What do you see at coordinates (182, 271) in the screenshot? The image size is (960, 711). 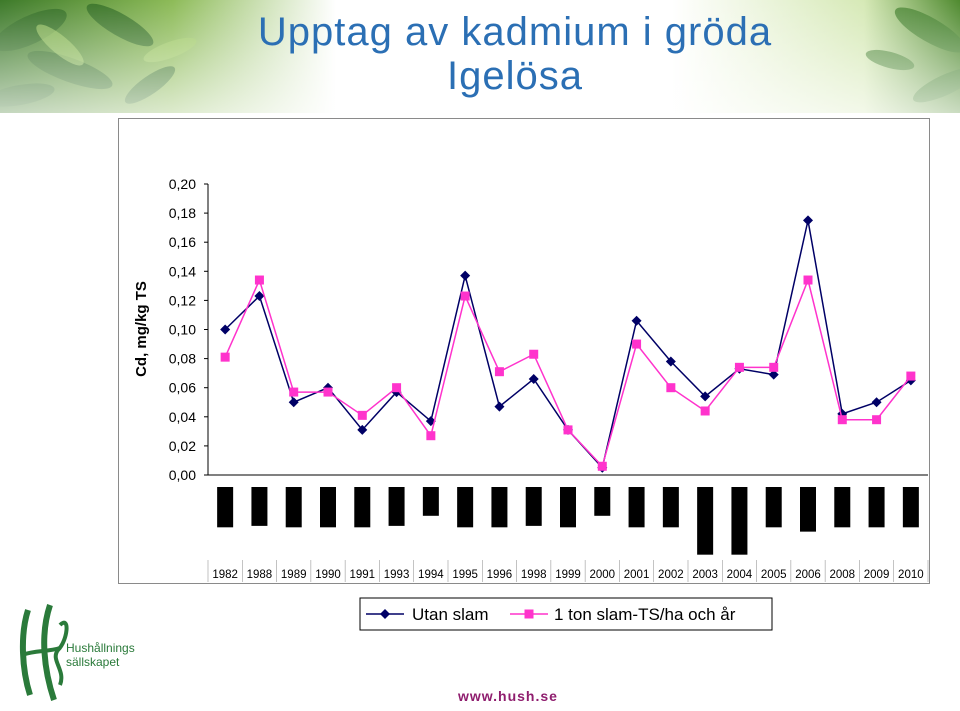 I see `y-tick-label: 0,14` at bounding box center [182, 271].